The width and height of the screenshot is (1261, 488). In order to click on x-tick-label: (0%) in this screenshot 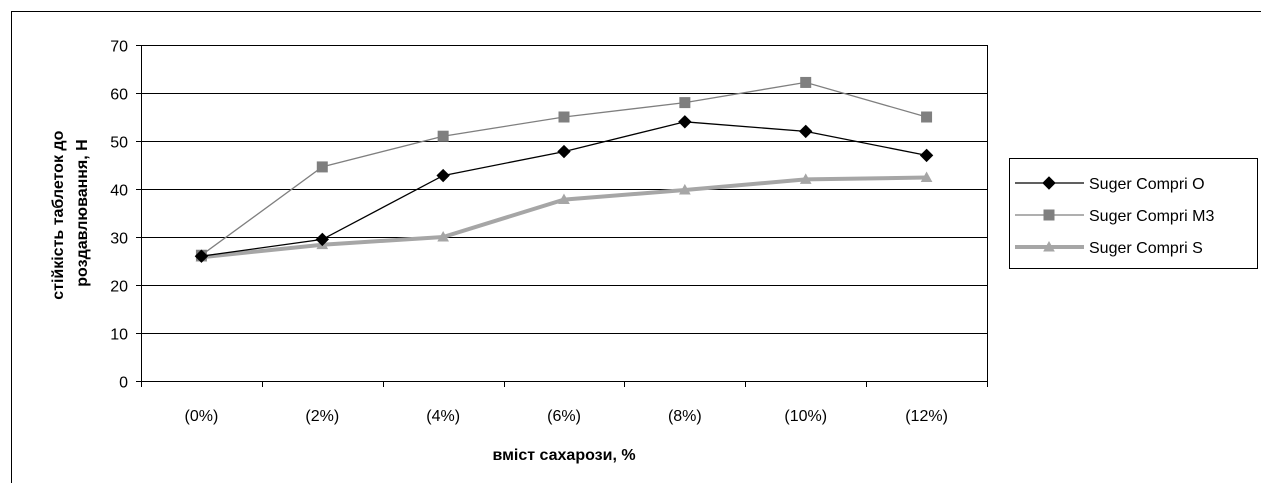, I will do `click(202, 416)`.